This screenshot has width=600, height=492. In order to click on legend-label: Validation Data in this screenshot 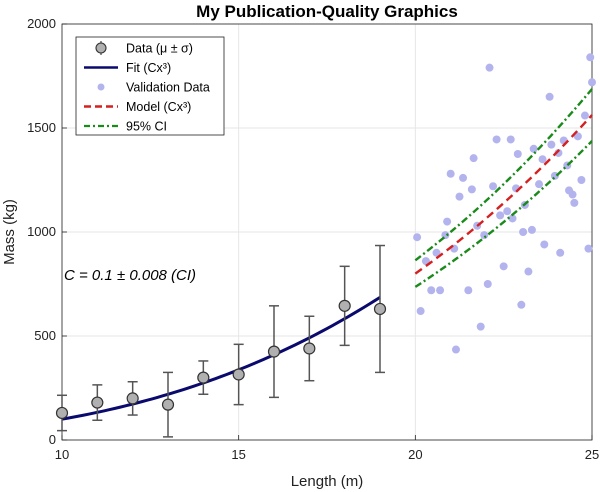, I will do `click(168, 88)`.